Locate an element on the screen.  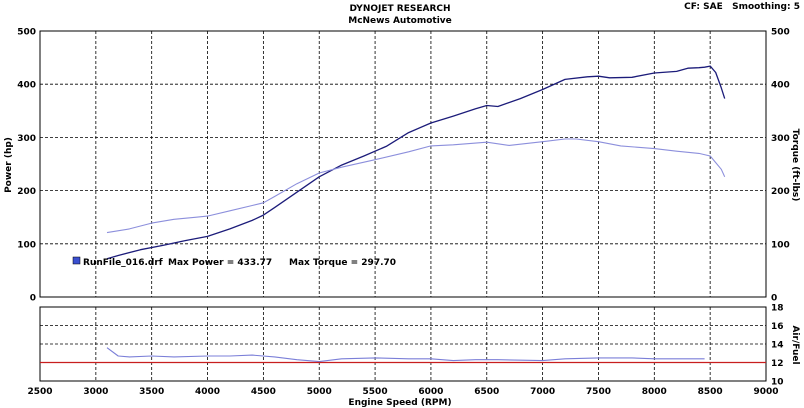
correction-settings: CF: SAE Smoothing: 5 is located at coordinates (742, 7).